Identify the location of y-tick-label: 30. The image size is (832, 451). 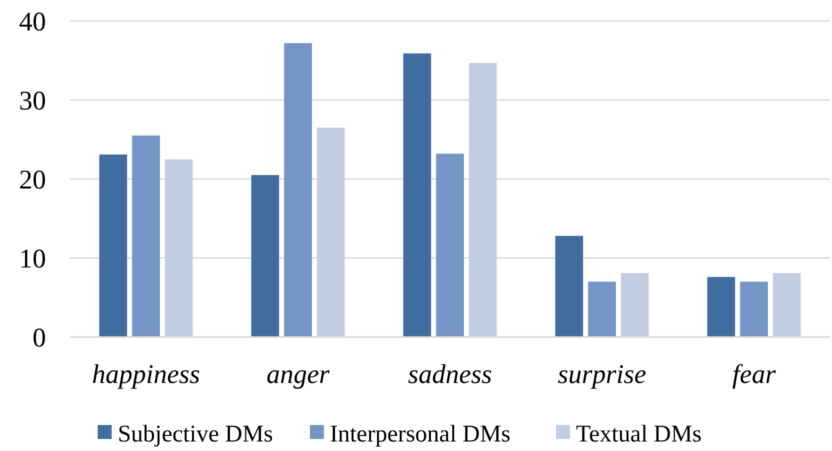
(32, 100).